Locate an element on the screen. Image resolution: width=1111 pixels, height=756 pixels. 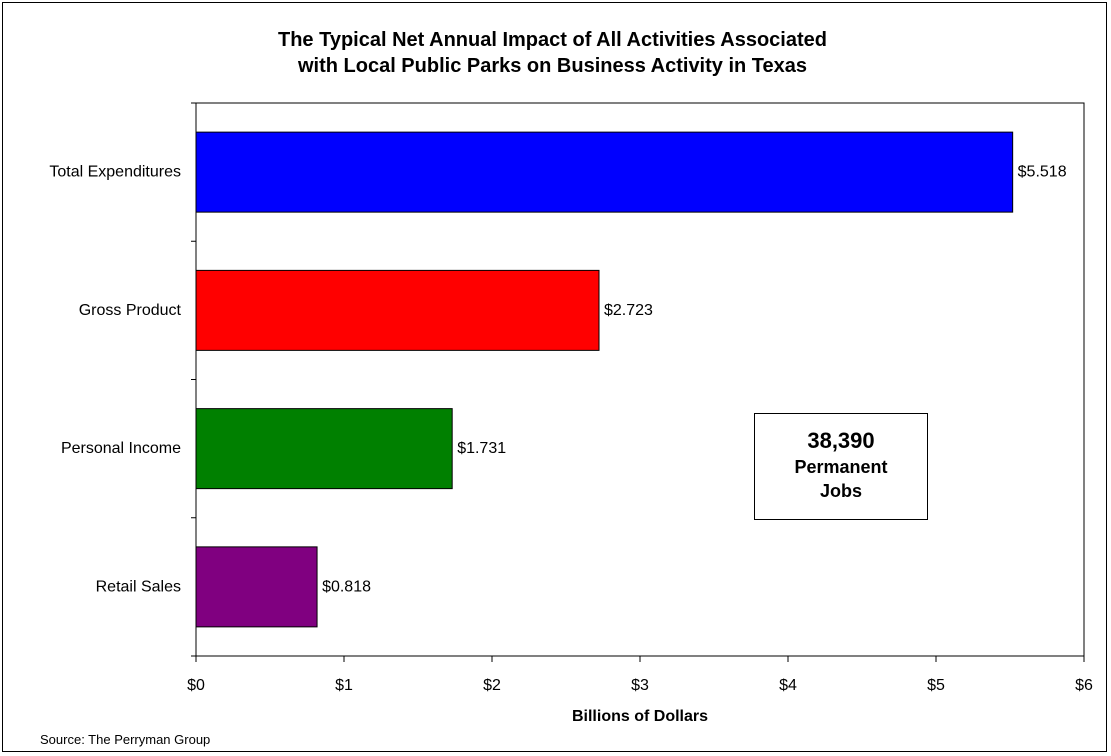
data-label: $0.818 is located at coordinates (346, 586).